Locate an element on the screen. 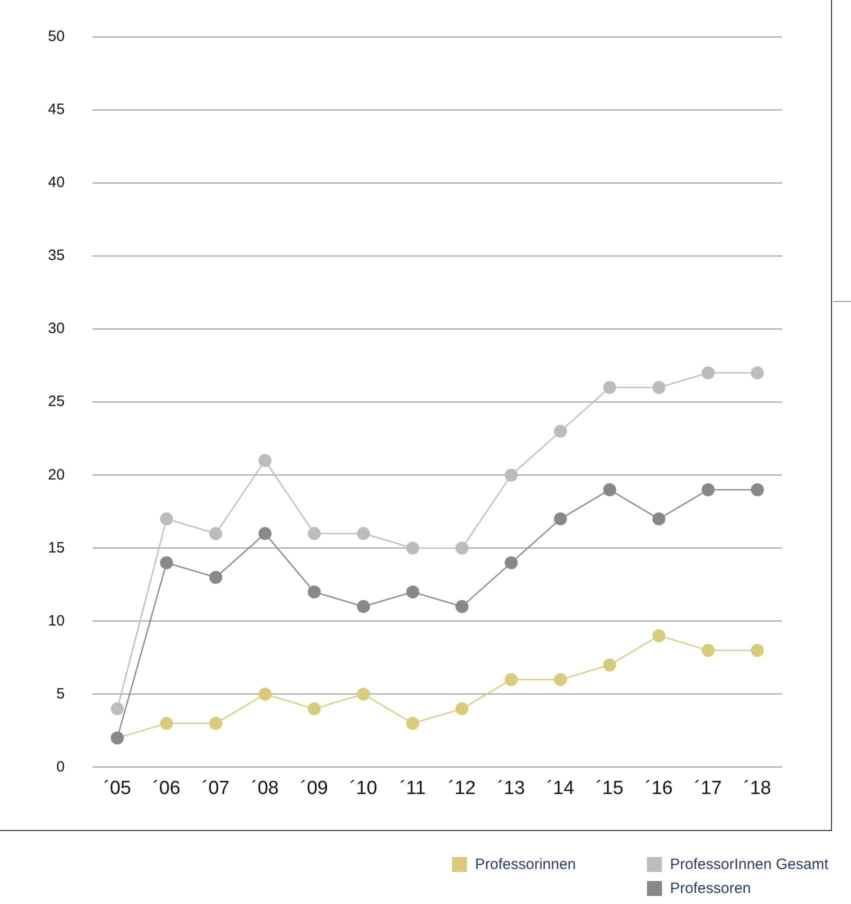 Image resolution: width=851 pixels, height=904 pixels. y-tick-label: 40 is located at coordinates (56, 183).